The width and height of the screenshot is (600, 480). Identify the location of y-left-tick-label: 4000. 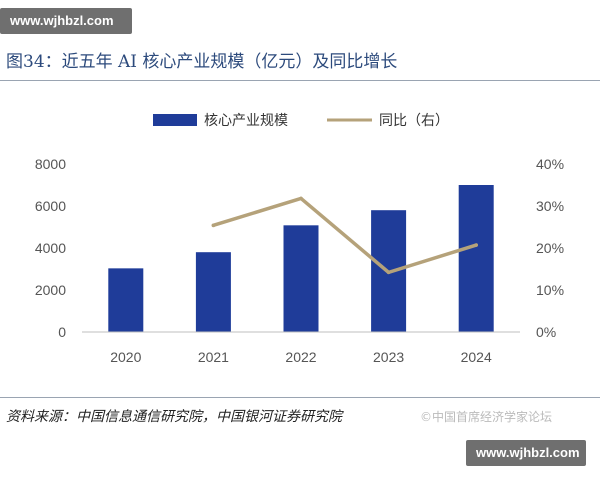
(50, 248).